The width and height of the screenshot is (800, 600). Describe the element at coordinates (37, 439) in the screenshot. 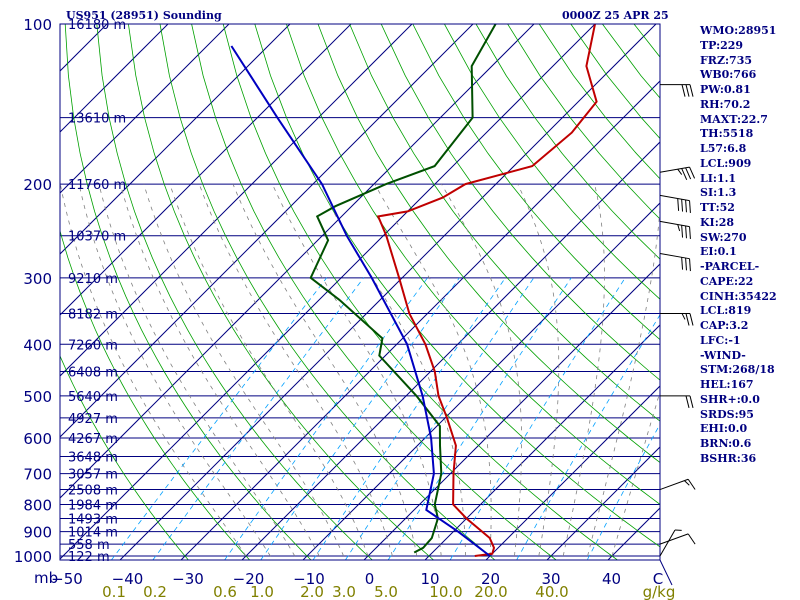

I see `pressure-tick-label: 600` at that location.